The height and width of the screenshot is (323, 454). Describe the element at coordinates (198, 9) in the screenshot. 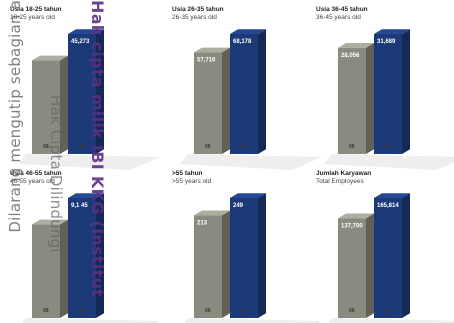

I see `panel-title: Usia 26-35 tahun` at that location.